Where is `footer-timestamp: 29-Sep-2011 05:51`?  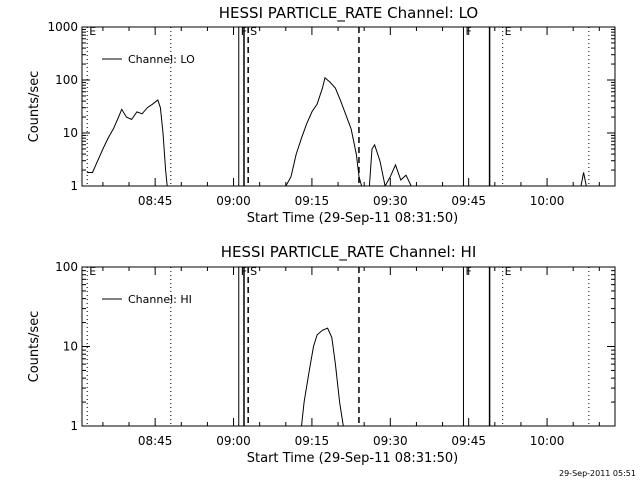 footer-timestamp: 29-Sep-2011 05:51 is located at coordinates (597, 473).